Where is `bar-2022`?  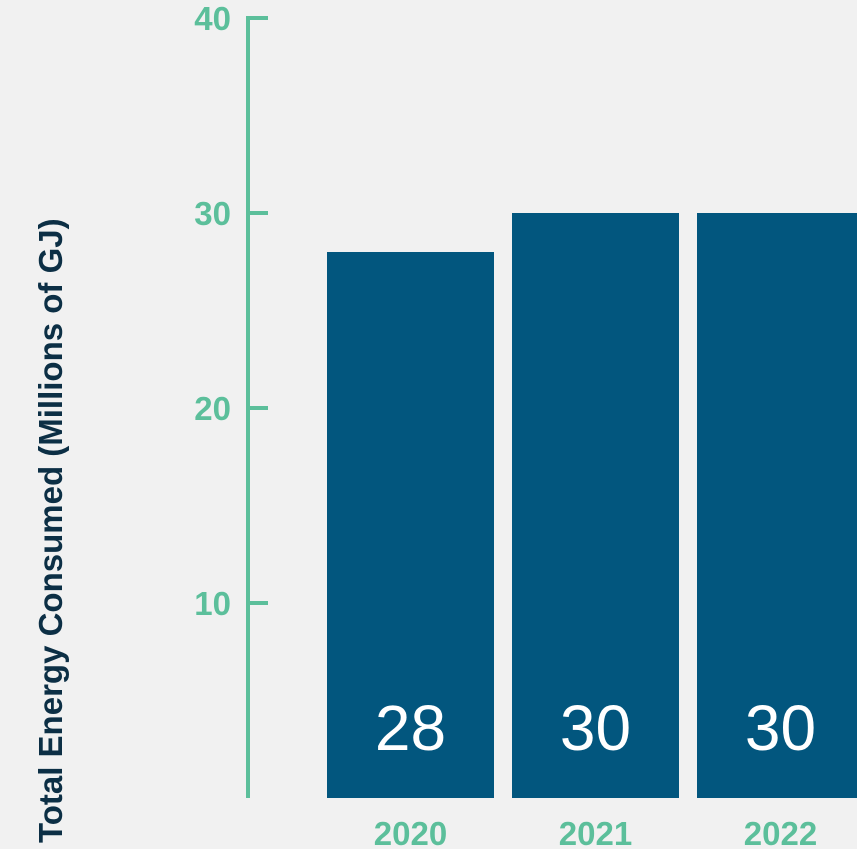 bar-2022 is located at coordinates (777, 505).